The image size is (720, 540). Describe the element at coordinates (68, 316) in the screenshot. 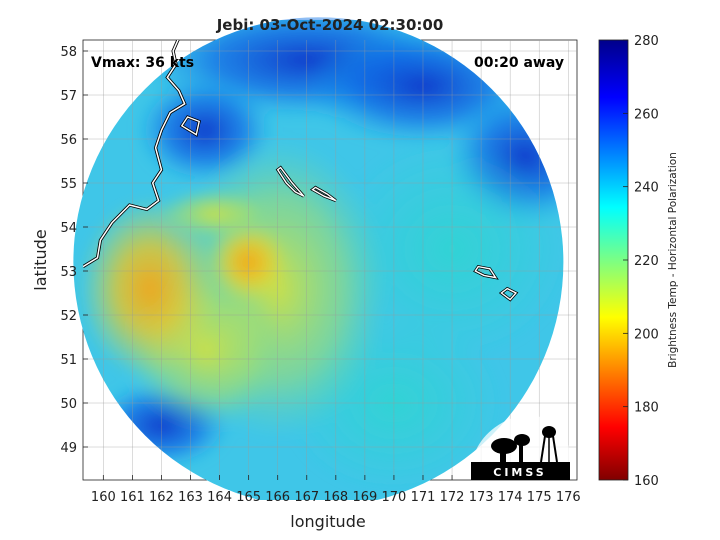

I see `y-tick-label-52: 52` at that location.